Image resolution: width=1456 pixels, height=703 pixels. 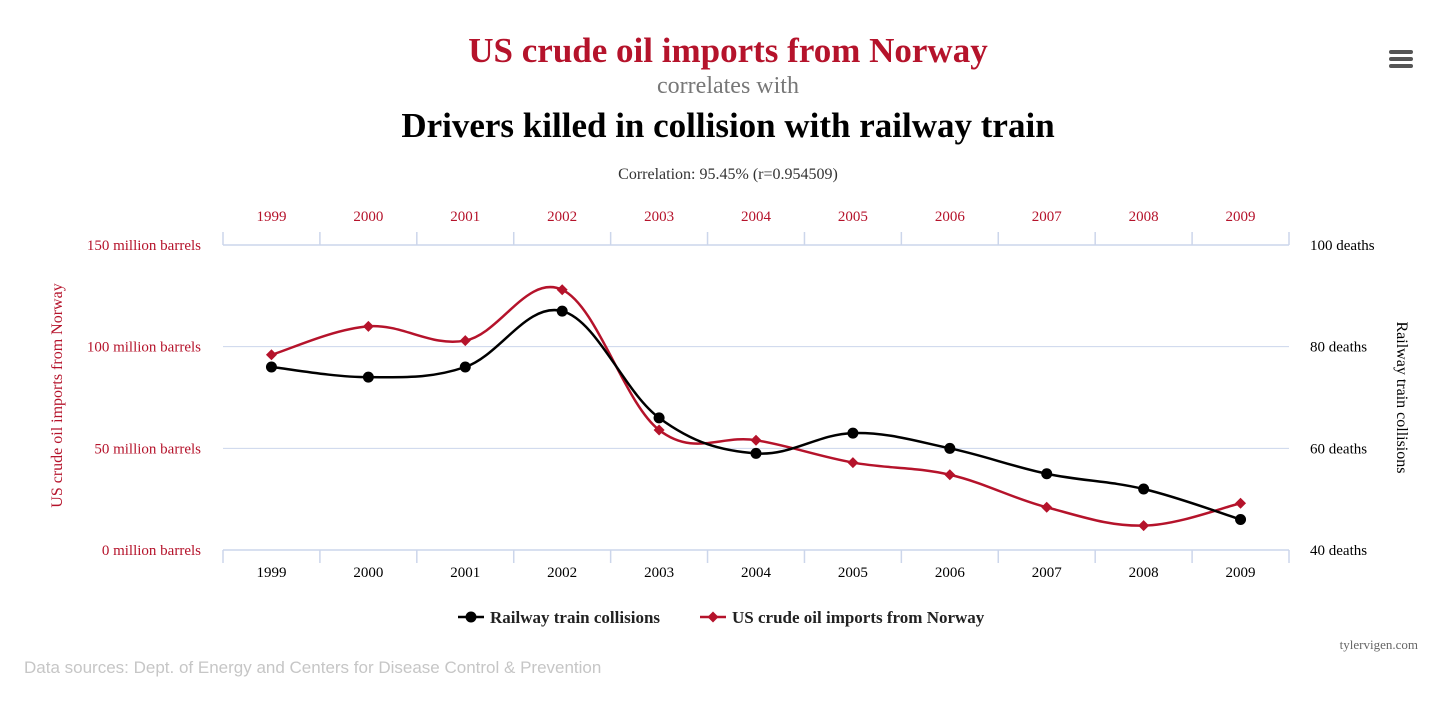 What do you see at coordinates (950, 573) in the screenshot?
I see `bottom-x-tick-label: 2006` at bounding box center [950, 573].